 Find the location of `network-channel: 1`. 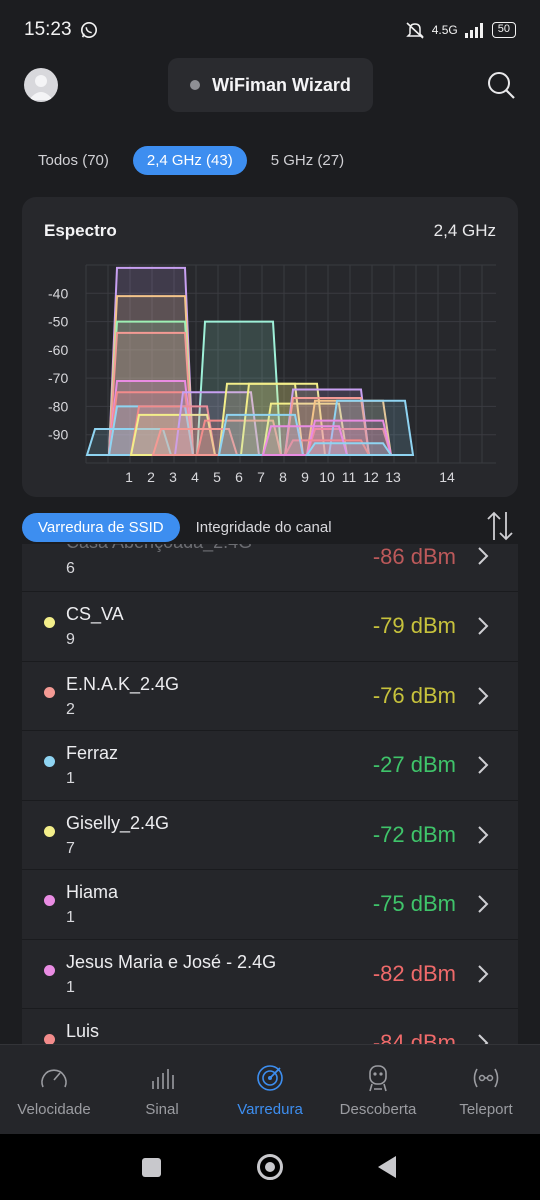

network-channel: 1 is located at coordinates (70, 917).